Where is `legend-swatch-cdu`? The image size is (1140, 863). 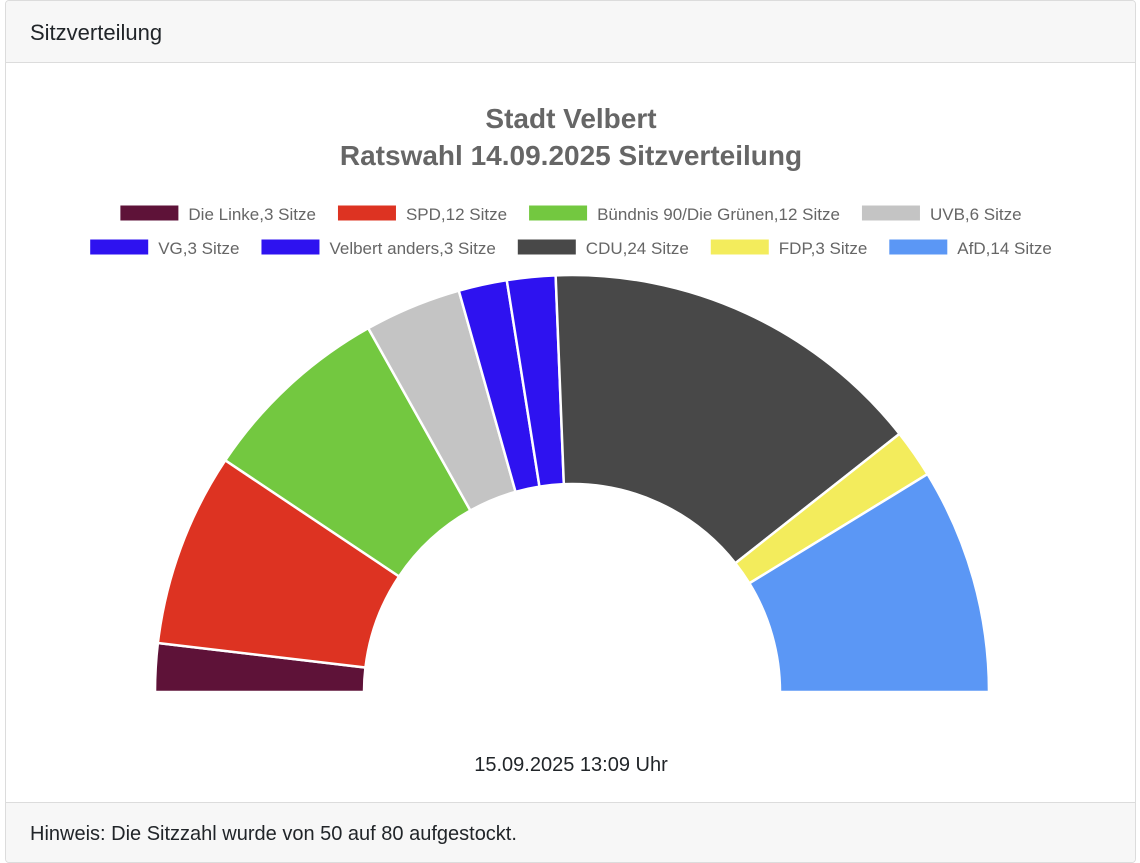
legend-swatch-cdu is located at coordinates (546, 247).